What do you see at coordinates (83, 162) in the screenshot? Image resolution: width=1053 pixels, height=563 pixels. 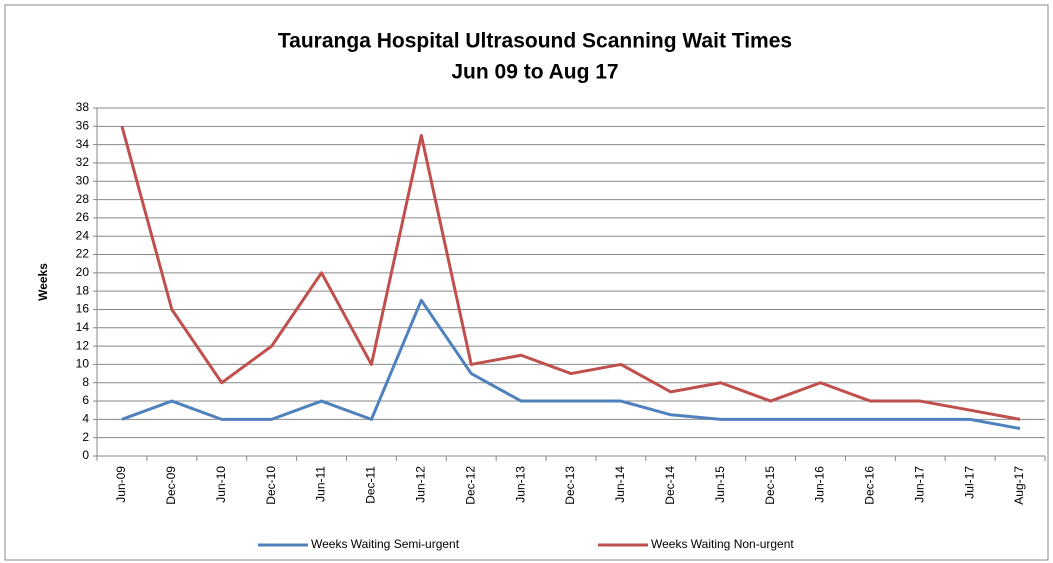 I see `y-tick-label: 32` at bounding box center [83, 162].